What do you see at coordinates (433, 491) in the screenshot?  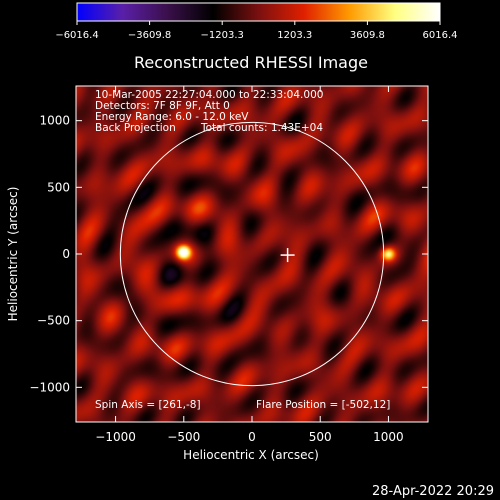 I see `footer-date: 28-Apr-2022 20:29` at bounding box center [433, 491].